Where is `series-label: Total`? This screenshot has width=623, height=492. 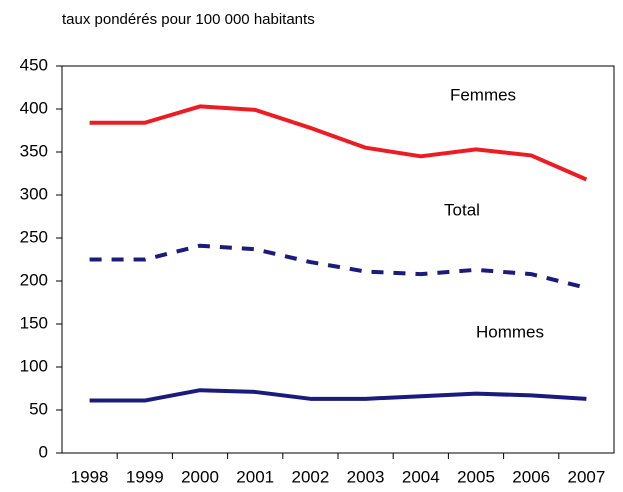
series-label: Total is located at coordinates (462, 209).